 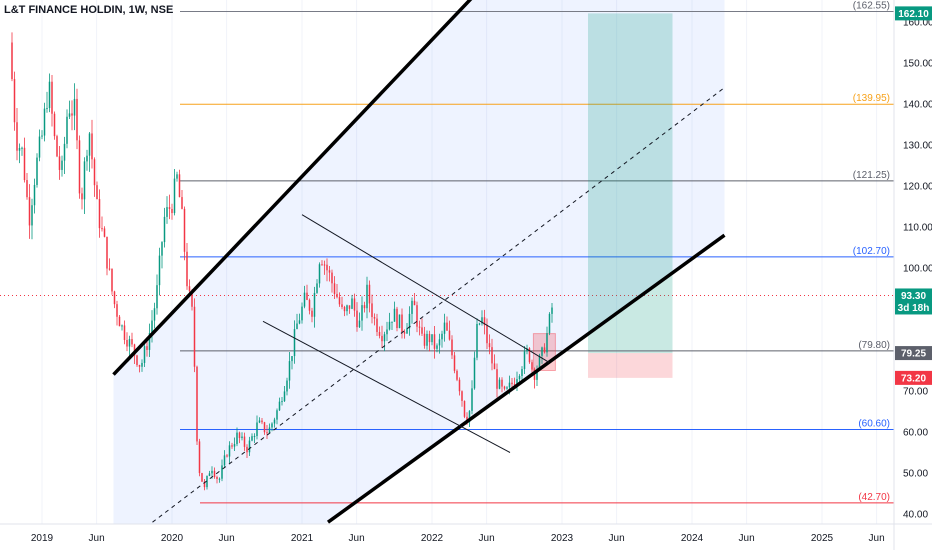 I want to click on price-tick-label: 140.00, so click(x=917, y=105).